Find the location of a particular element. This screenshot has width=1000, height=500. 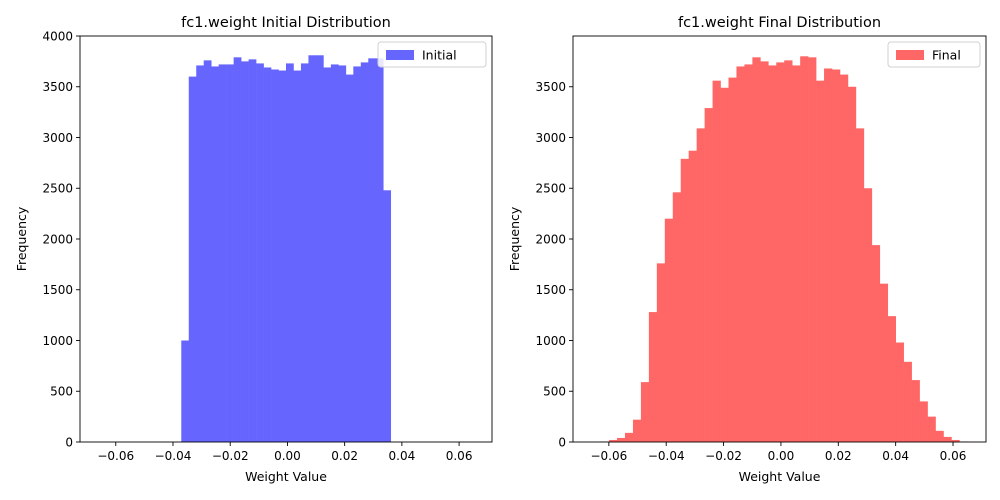

x-tick-label: 0.00 is located at coordinates (287, 456).